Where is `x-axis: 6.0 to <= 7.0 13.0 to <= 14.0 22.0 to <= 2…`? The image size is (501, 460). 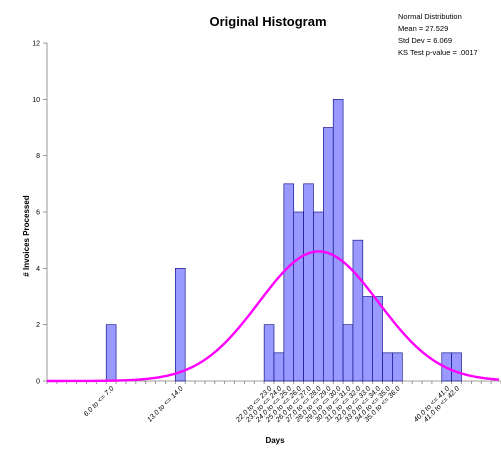
x-axis: 6.0 to <= 7.0 13.0 to <= 14.0 22.0 to <= 2… is located at coordinates (273, 402).